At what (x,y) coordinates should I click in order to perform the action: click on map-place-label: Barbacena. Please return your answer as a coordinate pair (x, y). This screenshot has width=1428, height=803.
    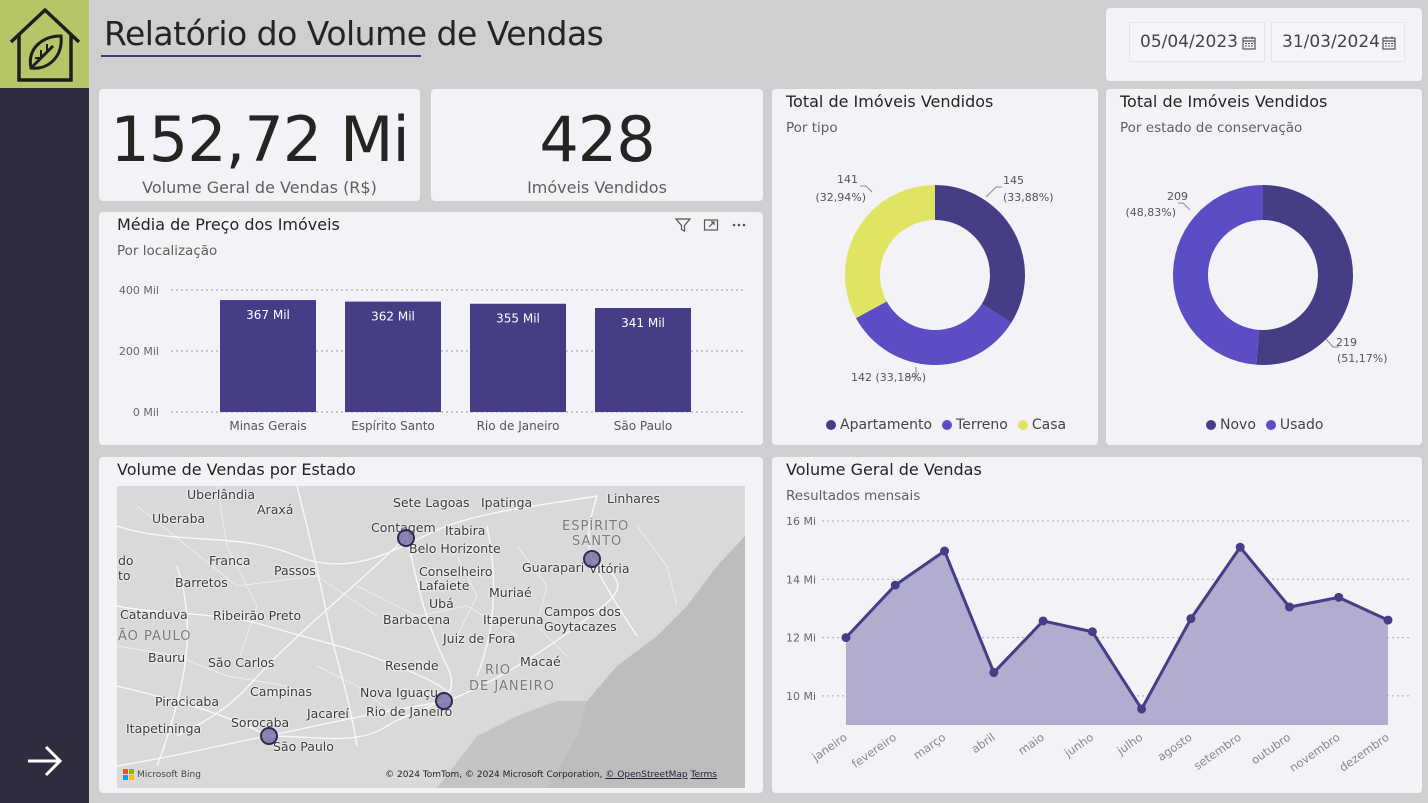
    Looking at the image, I should click on (417, 619).